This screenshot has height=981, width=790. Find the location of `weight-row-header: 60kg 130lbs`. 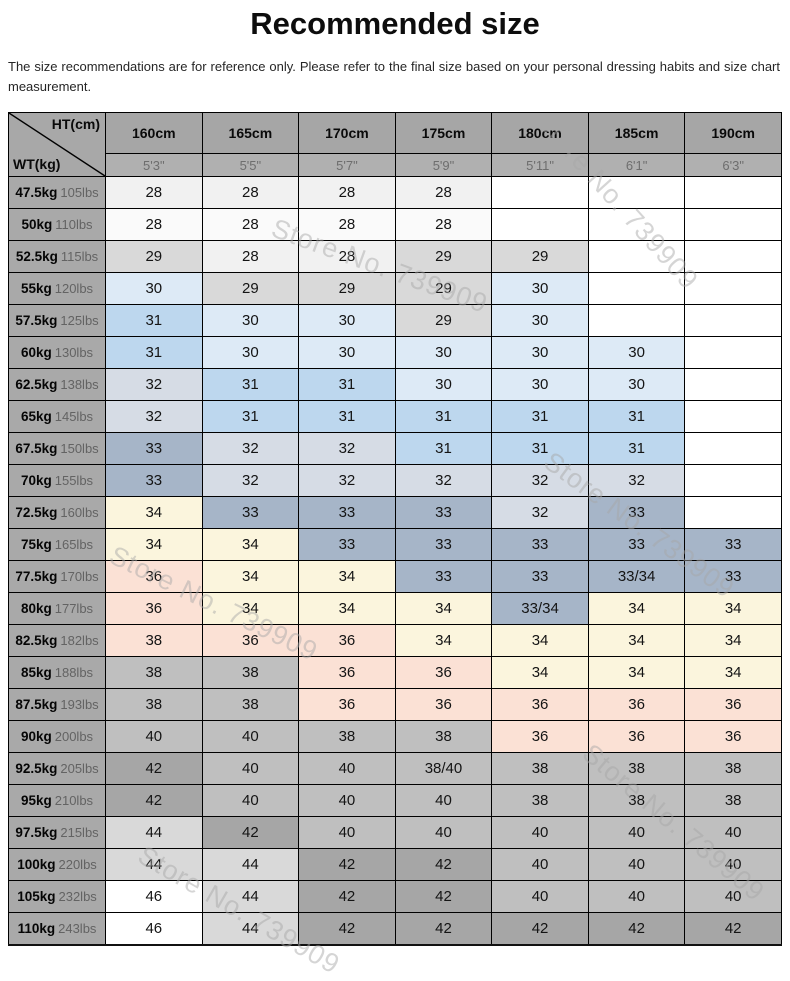

weight-row-header: 60kg 130lbs is located at coordinates (57, 352).